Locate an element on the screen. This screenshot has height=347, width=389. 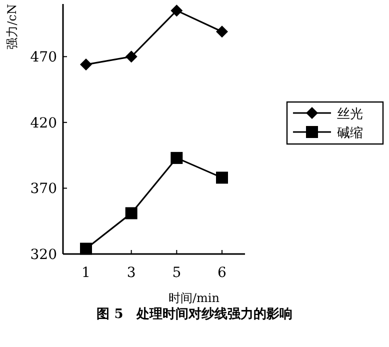
y-tick-label: 370 is located at coordinates (43, 189).